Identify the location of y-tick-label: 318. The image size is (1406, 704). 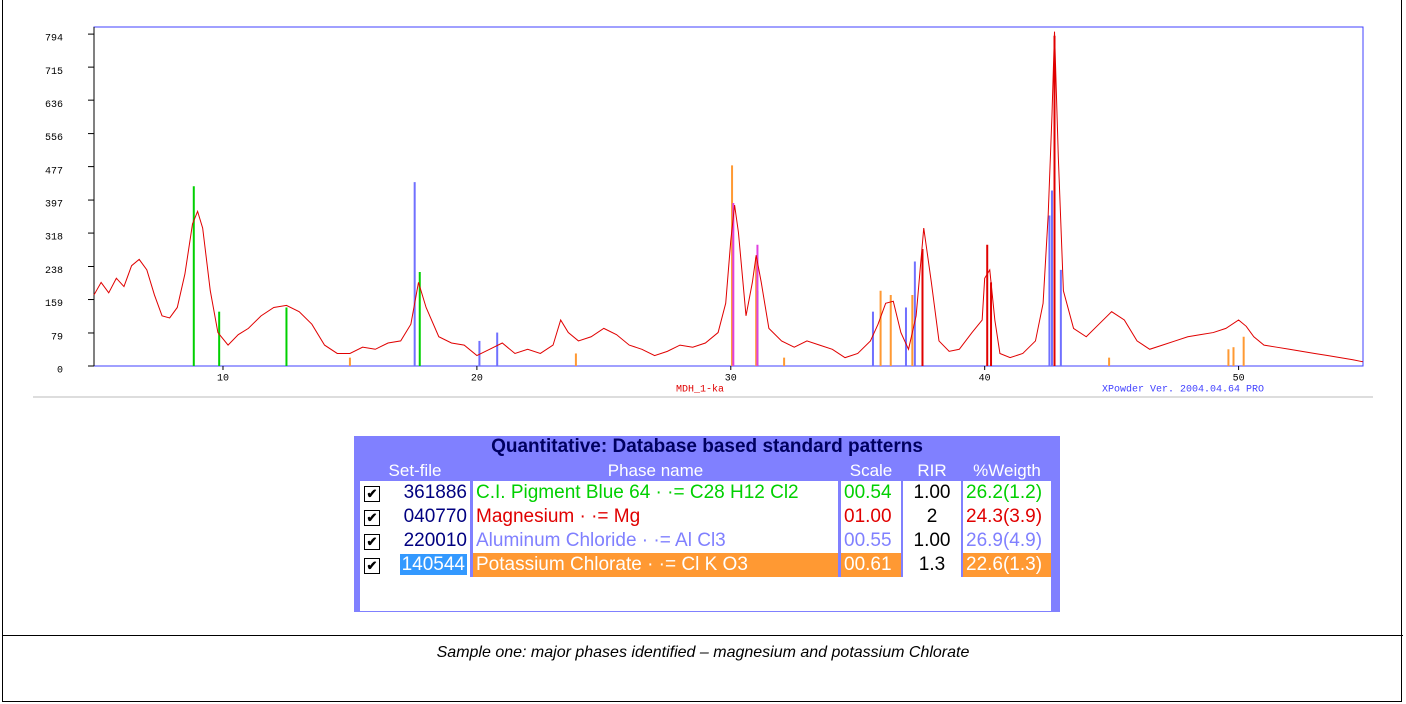
(54, 238).